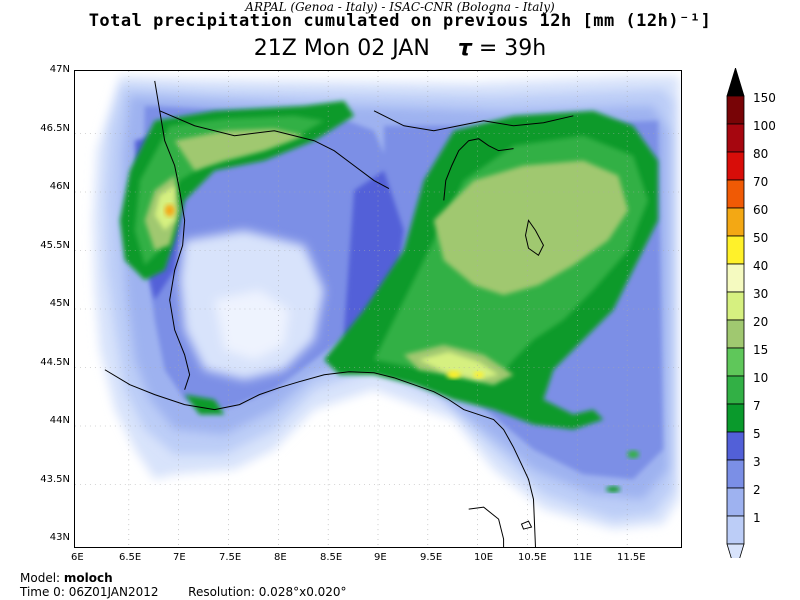 This screenshot has height=600, width=800. I want to click on colorbar-label: 3, so click(757, 462).